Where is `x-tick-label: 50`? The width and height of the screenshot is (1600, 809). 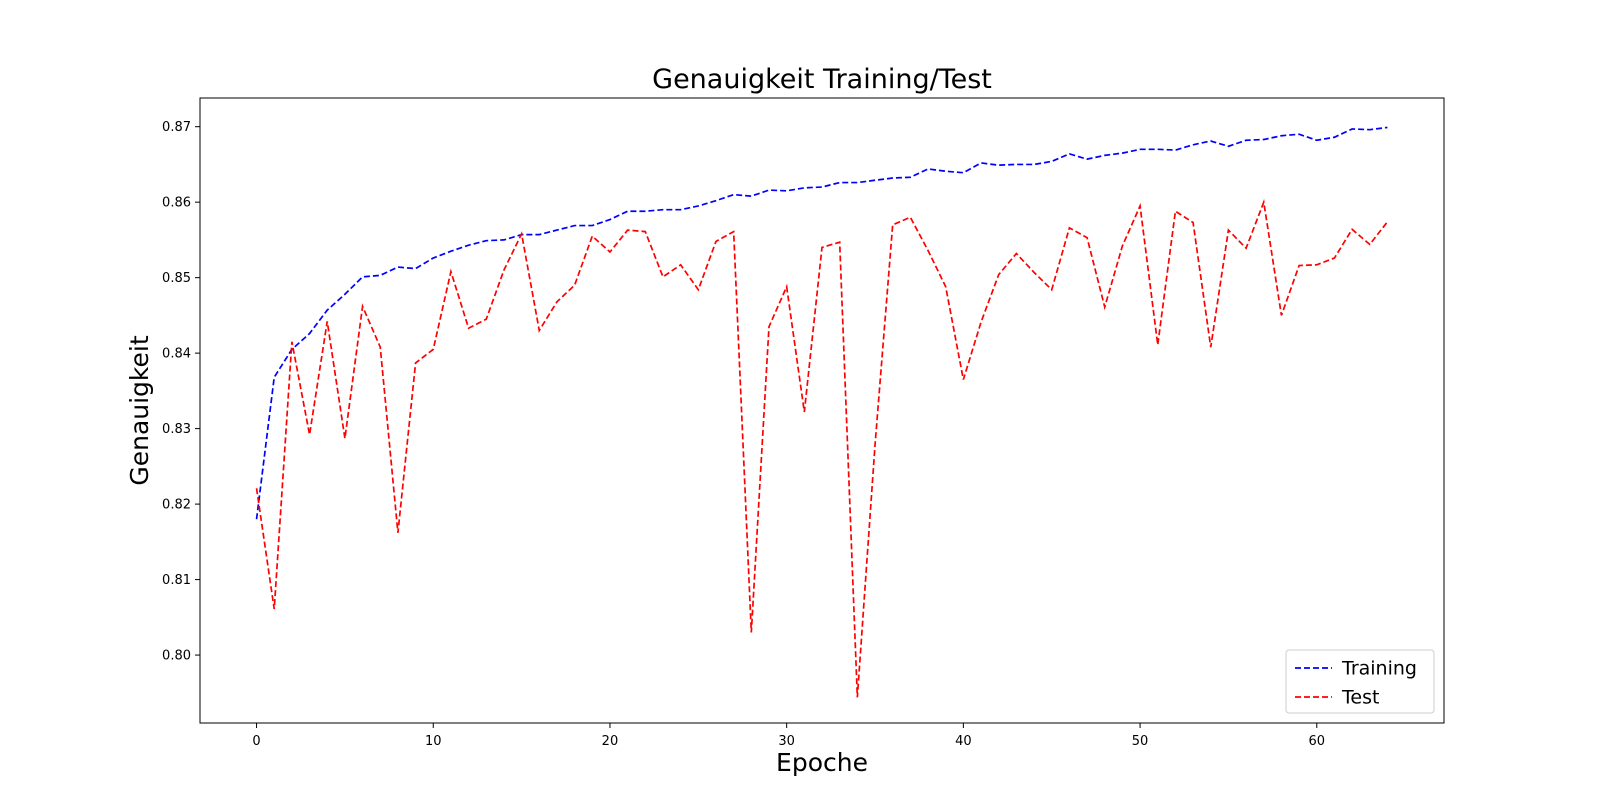 x-tick-label: 50 is located at coordinates (1140, 741).